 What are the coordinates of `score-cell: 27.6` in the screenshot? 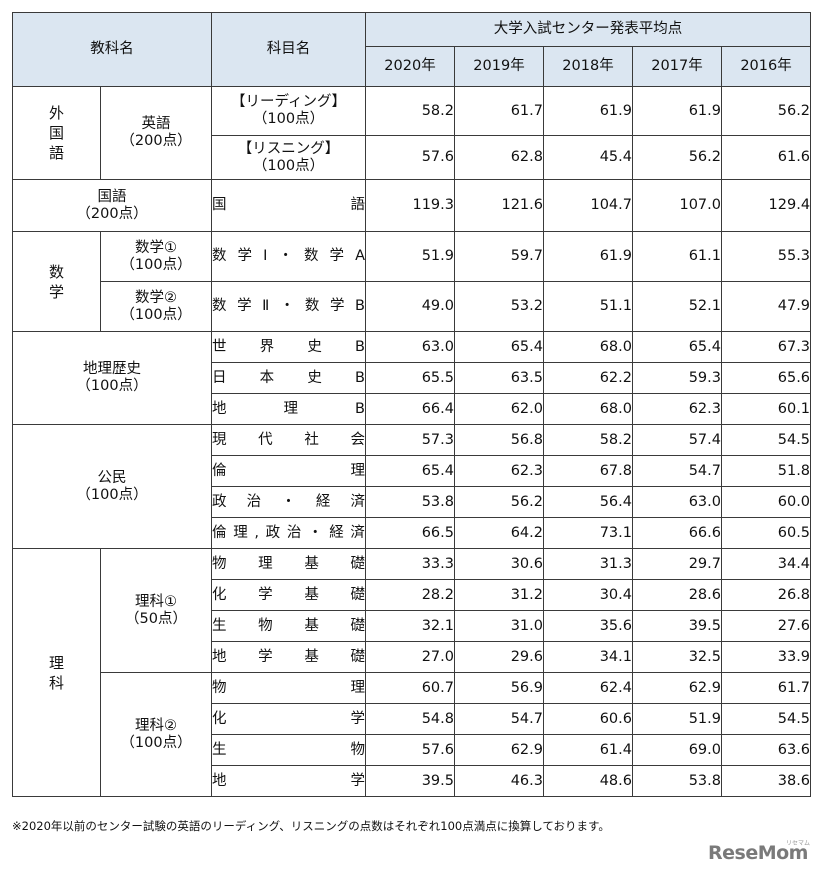 It's located at (766, 626).